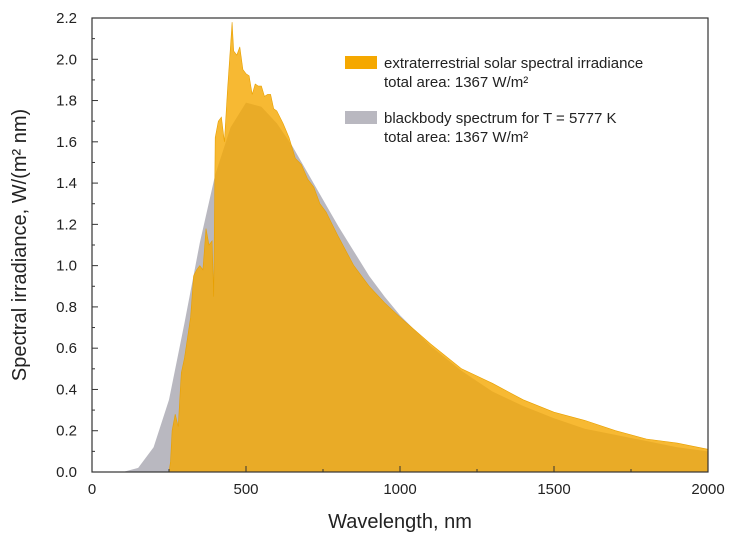 Image resolution: width=731 pixels, height=537 pixels. What do you see at coordinates (20, 245) in the screenshot?
I see `y-axis-title: Spectral irradiance, W/(m² nm)` at bounding box center [20, 245].